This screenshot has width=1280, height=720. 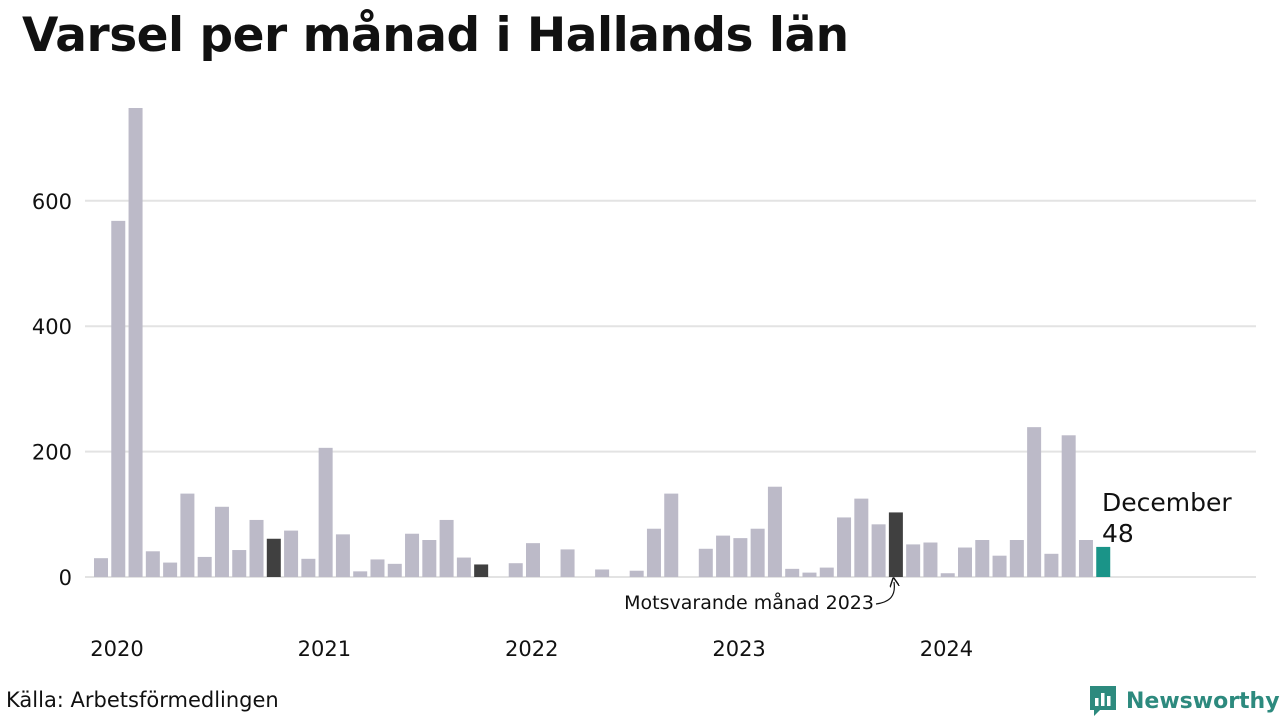 I want to click on newsworthy-logo: Newsworthy, so click(x=1184, y=701).